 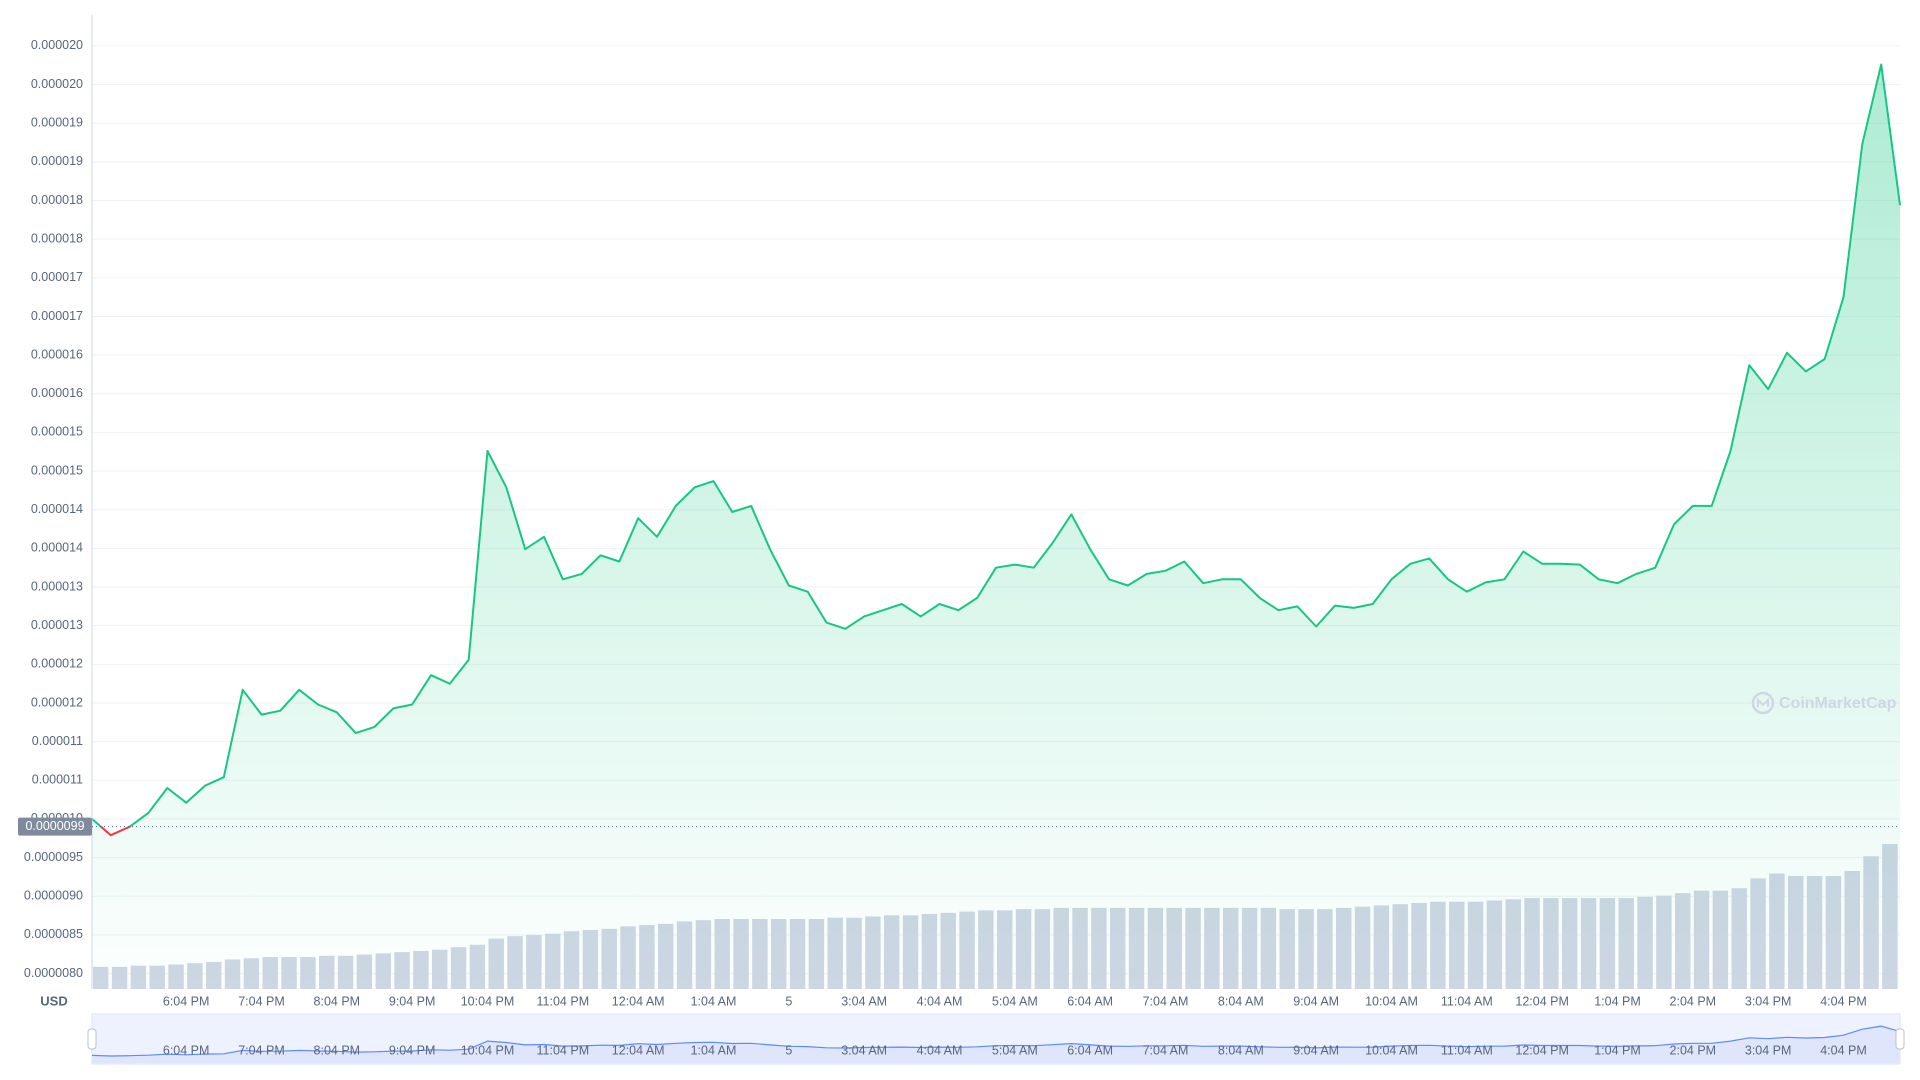 I want to click on y-tick-label: 0.0000085, so click(x=53, y=934).